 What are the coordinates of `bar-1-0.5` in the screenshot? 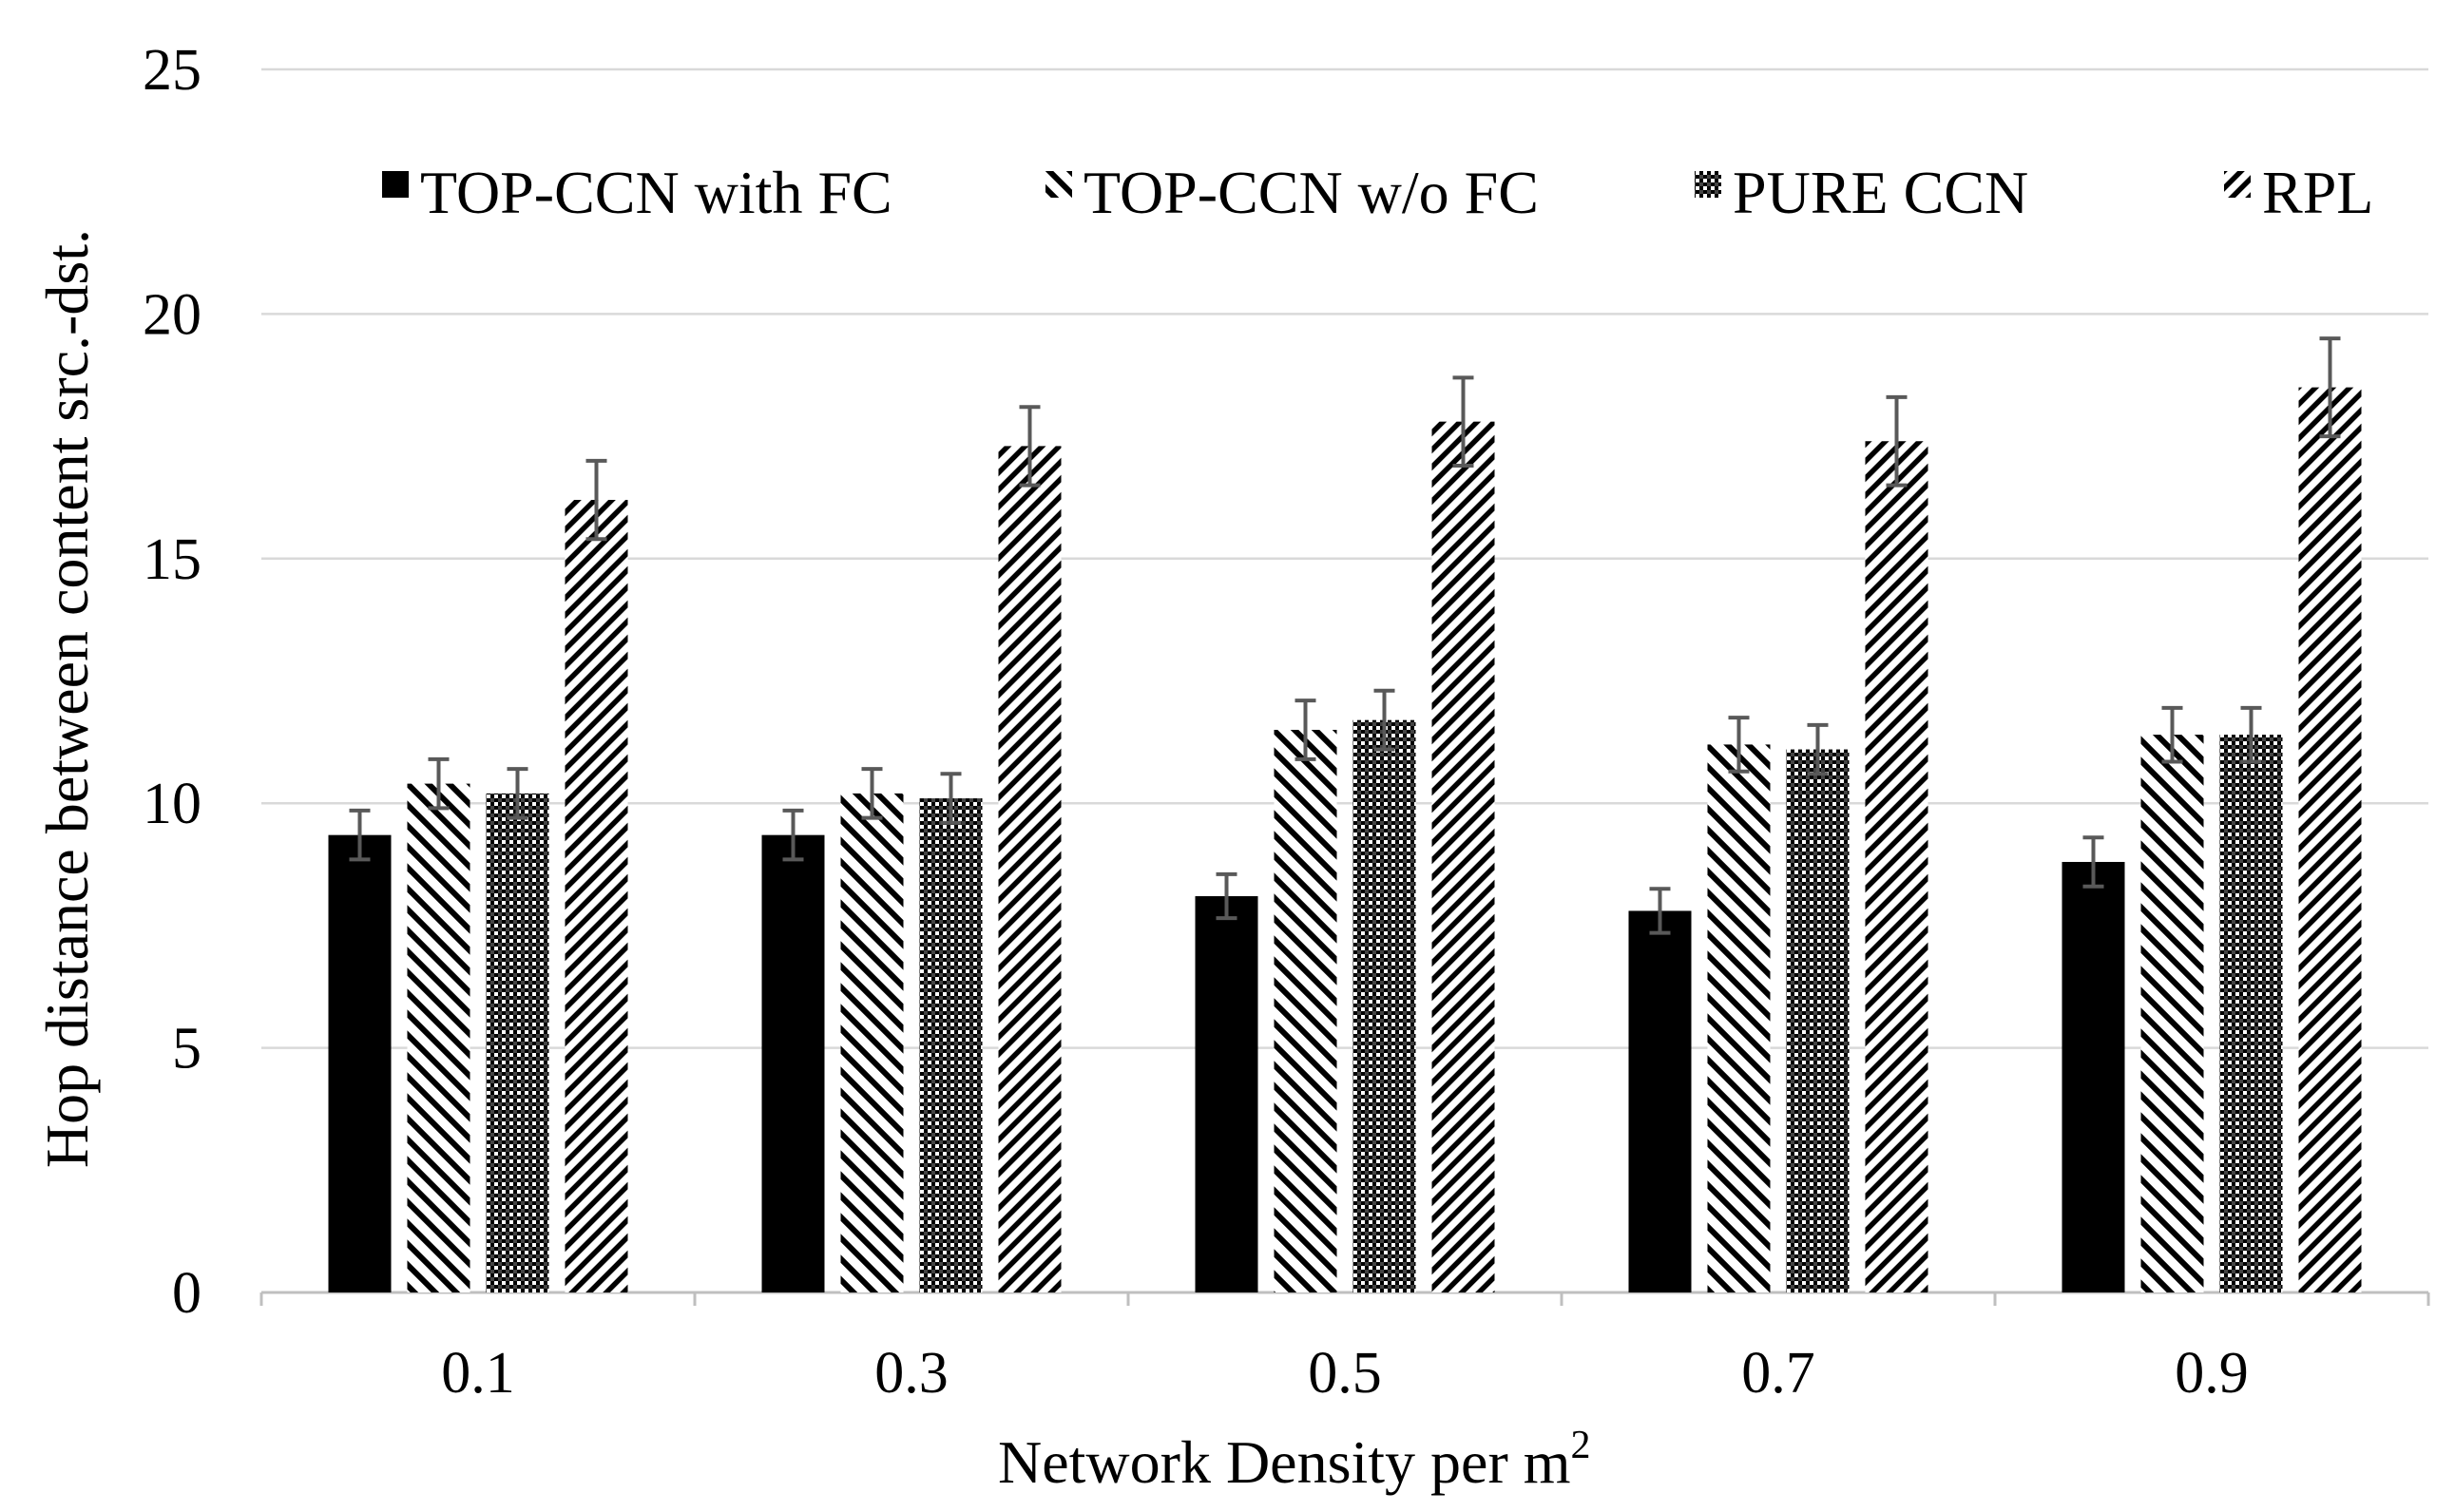 It's located at (1226, 1094).